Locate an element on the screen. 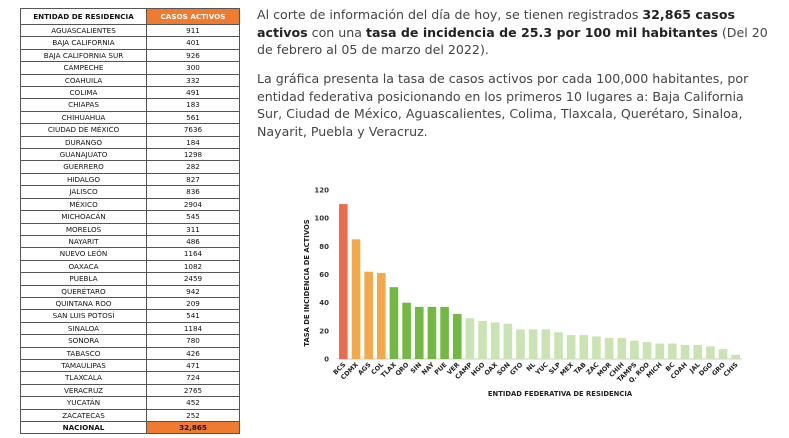 The image size is (789, 438). cases-cell: 2904 is located at coordinates (193, 204).